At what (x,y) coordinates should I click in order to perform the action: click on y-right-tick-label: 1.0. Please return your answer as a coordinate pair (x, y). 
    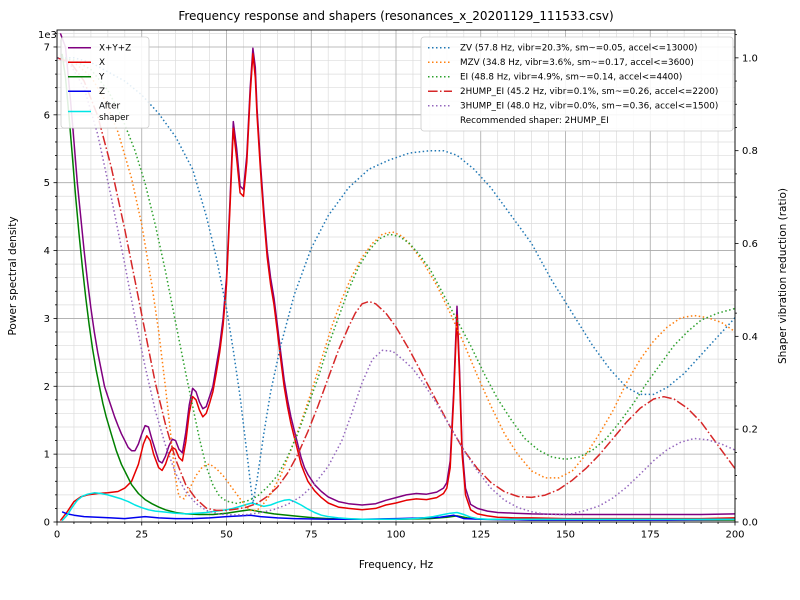
    Looking at the image, I should click on (750, 58).